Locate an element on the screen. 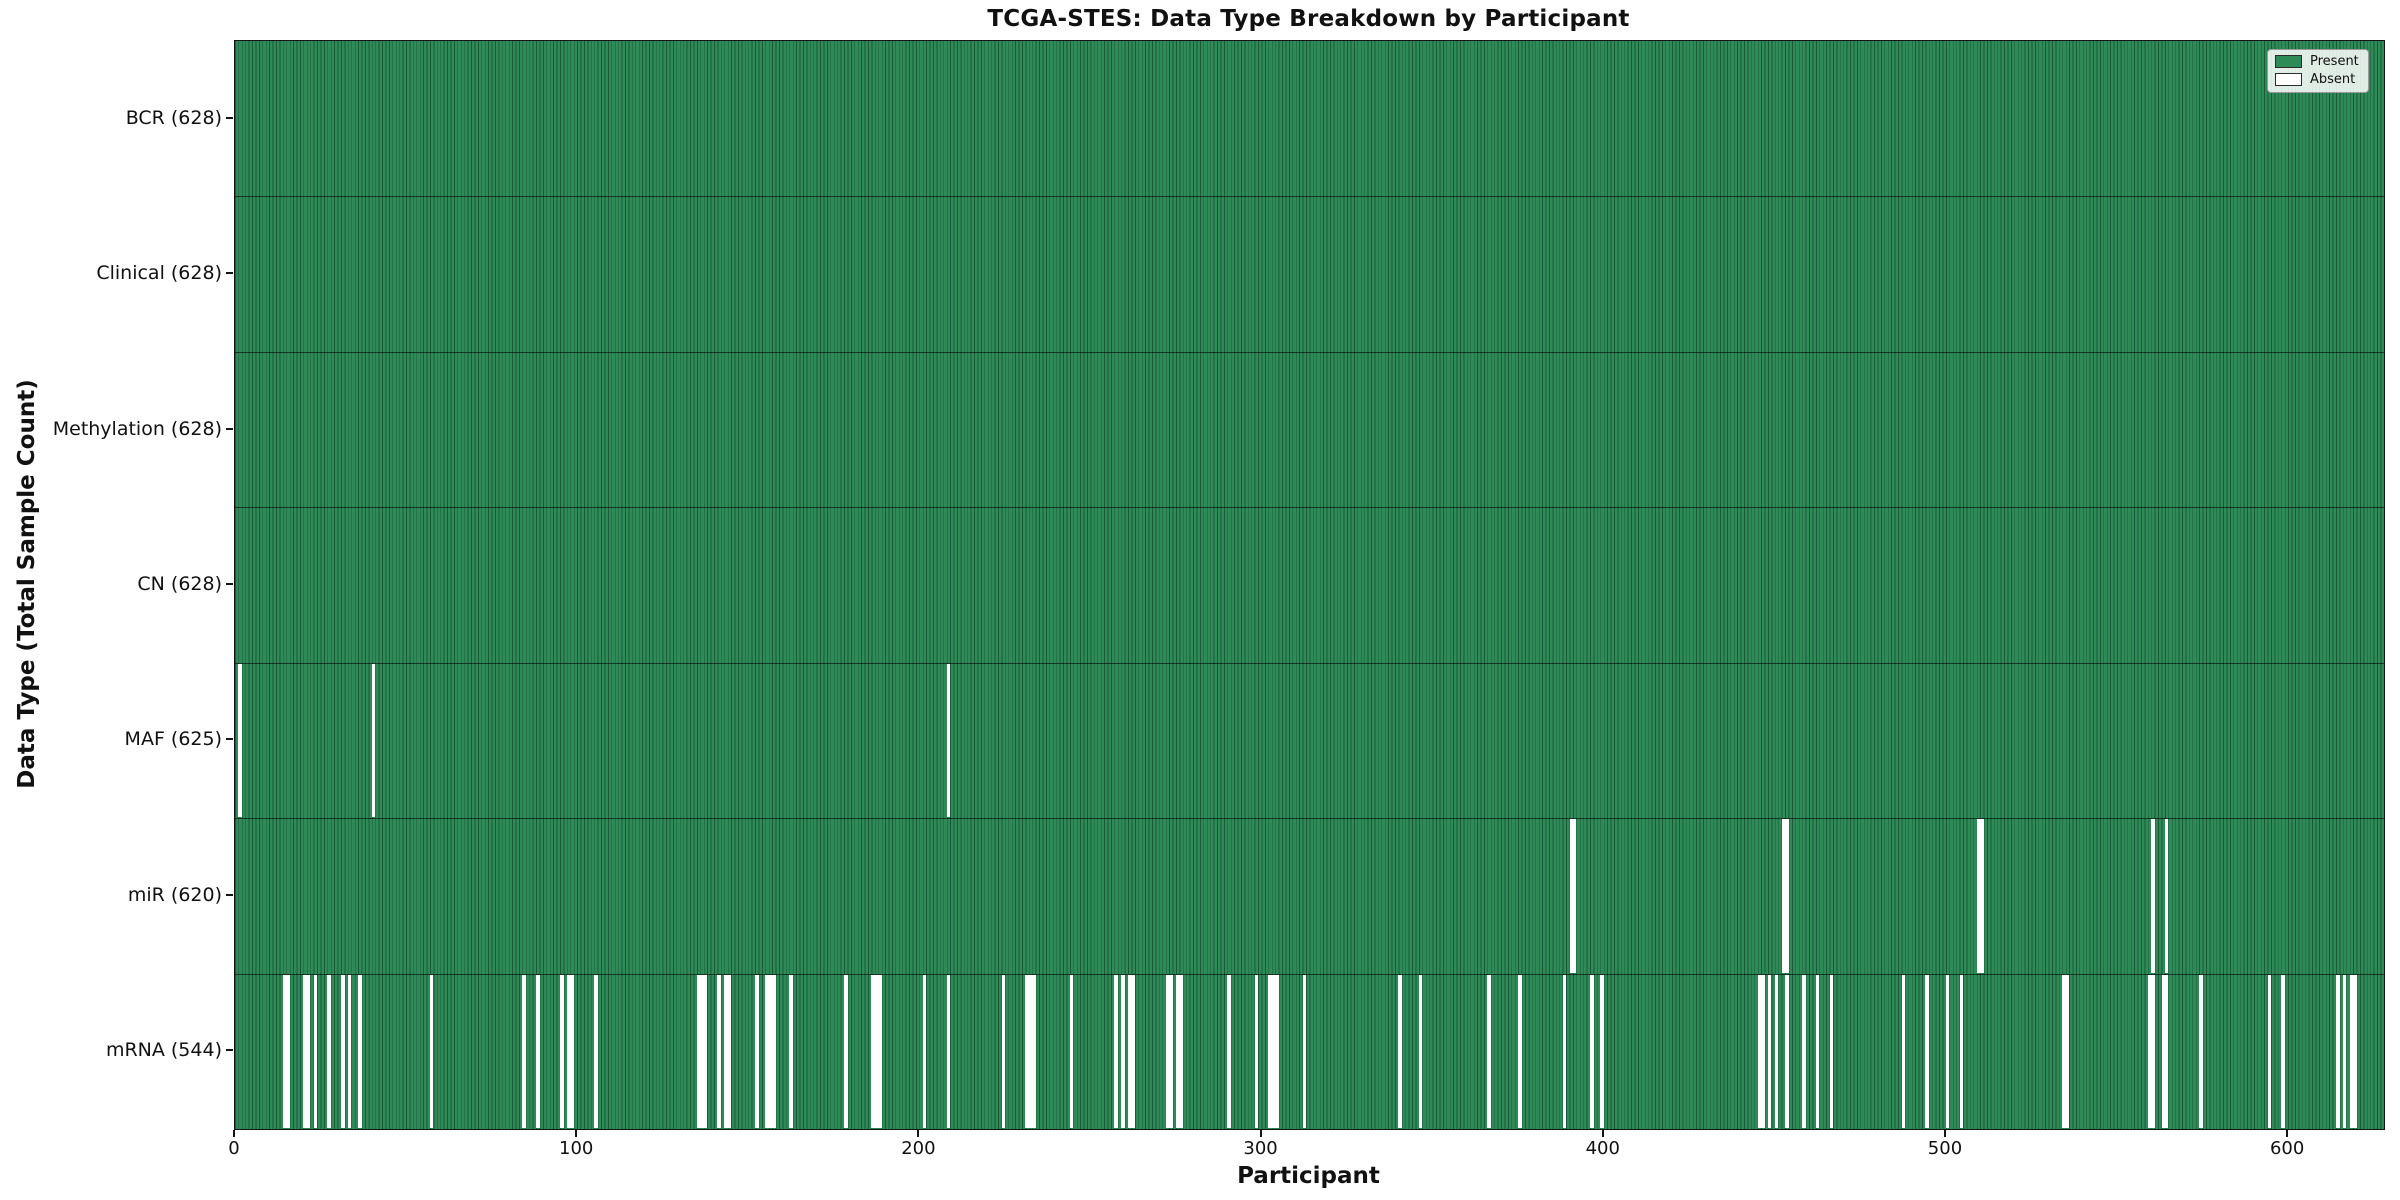  row-label-miR: miR (620) is located at coordinates (174, 894).